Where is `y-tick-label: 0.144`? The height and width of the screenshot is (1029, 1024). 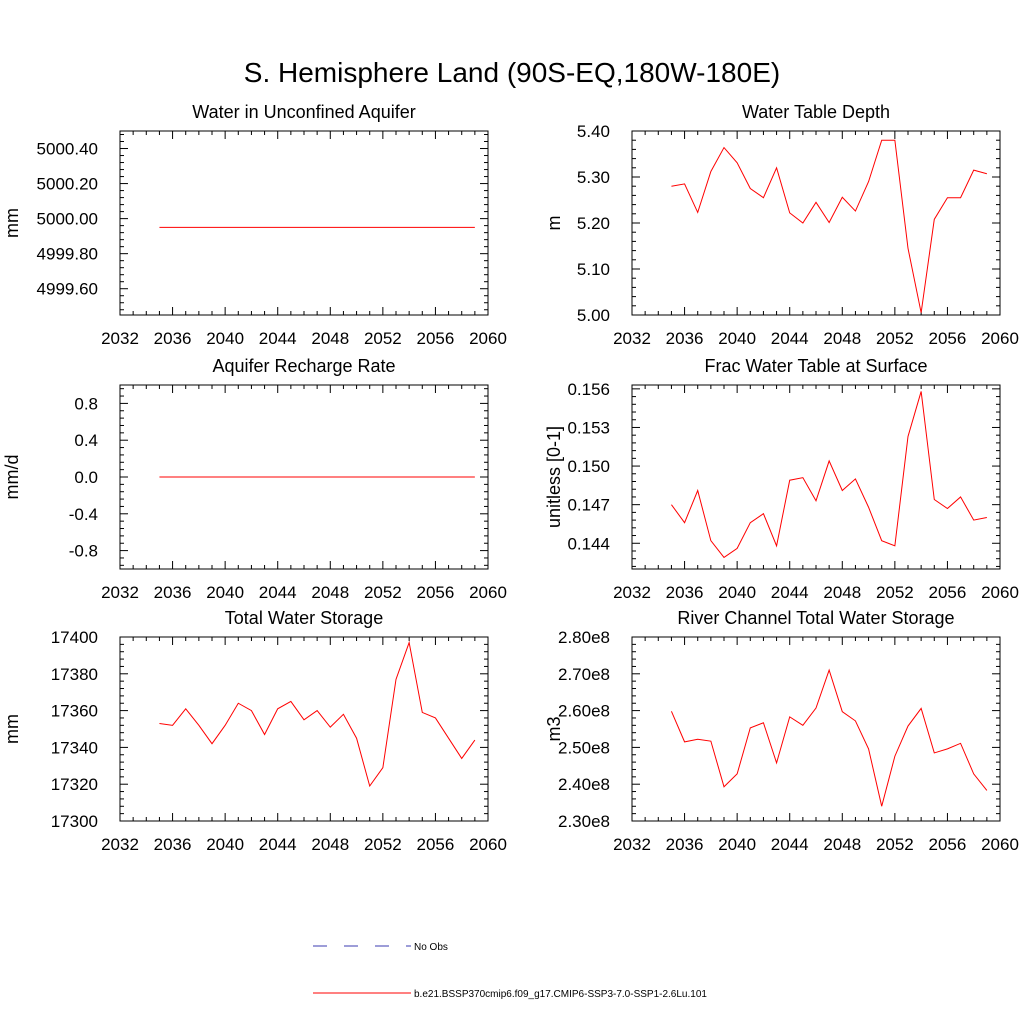 y-tick-label: 0.144 is located at coordinates (588, 543).